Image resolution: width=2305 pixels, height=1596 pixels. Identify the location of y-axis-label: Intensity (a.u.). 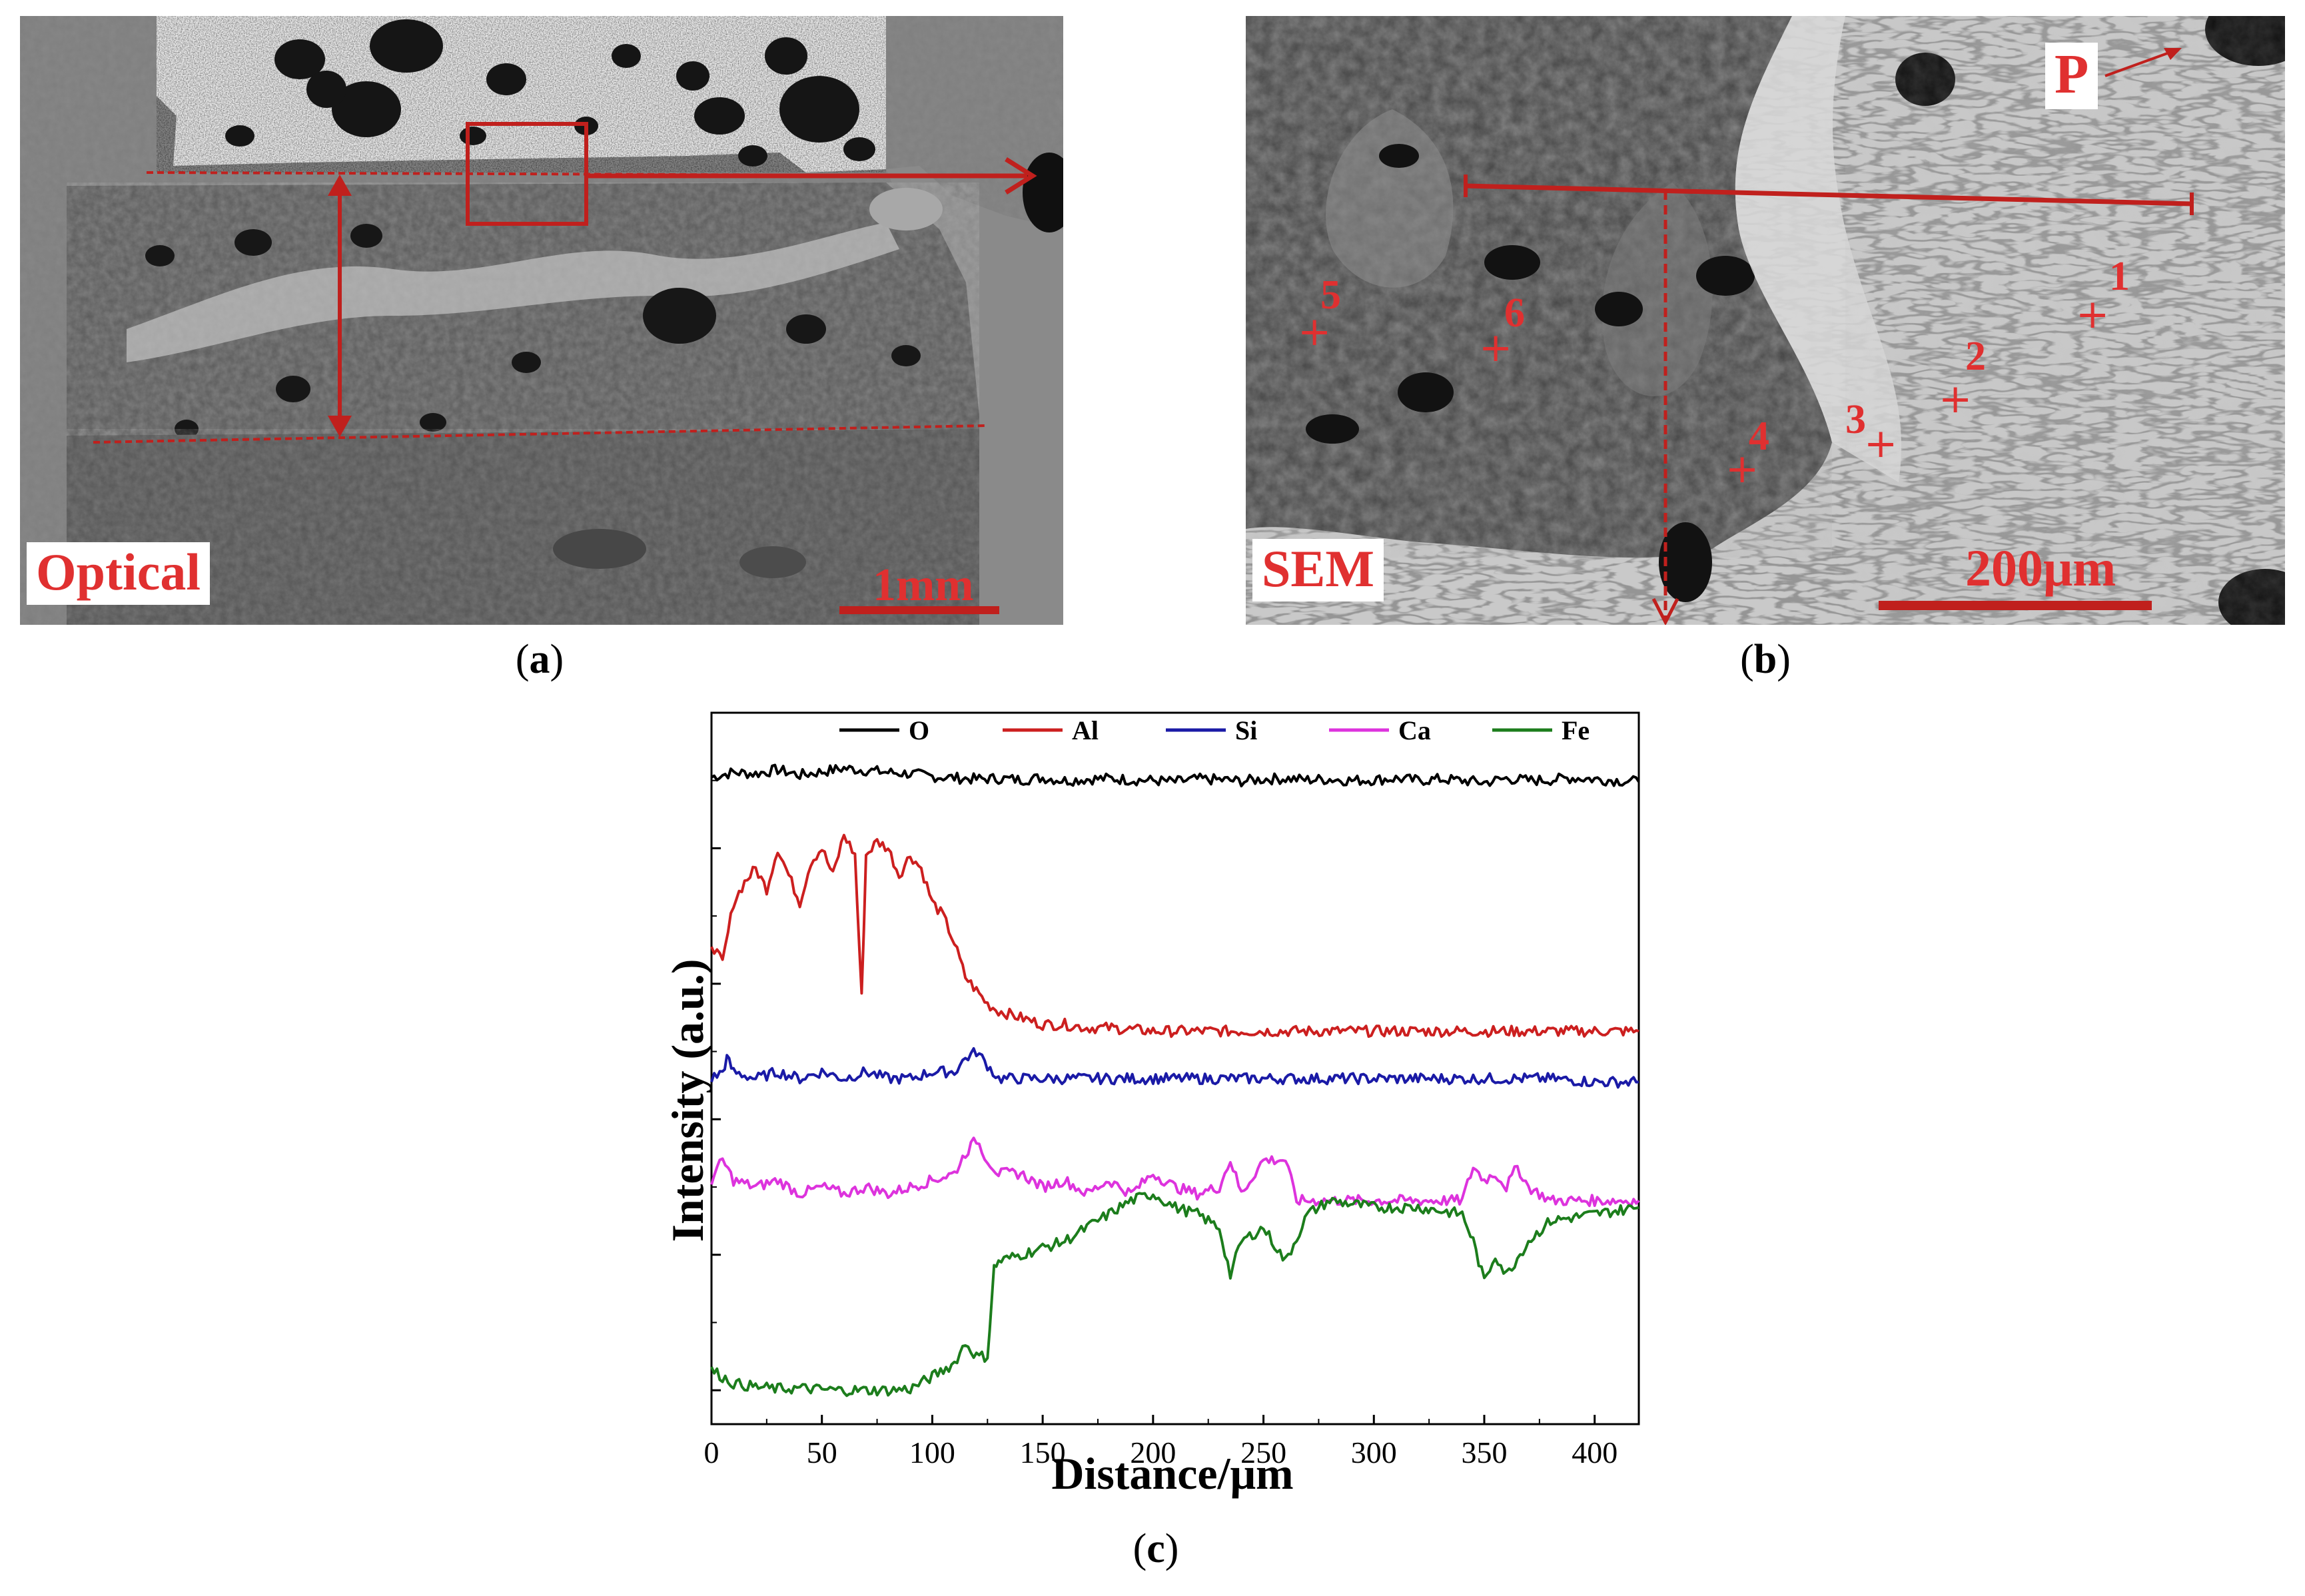
(687, 1100).